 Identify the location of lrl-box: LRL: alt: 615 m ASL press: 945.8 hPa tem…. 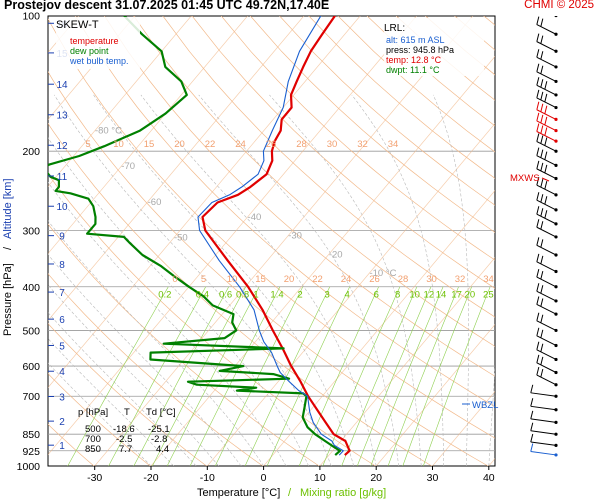
(434, 47).